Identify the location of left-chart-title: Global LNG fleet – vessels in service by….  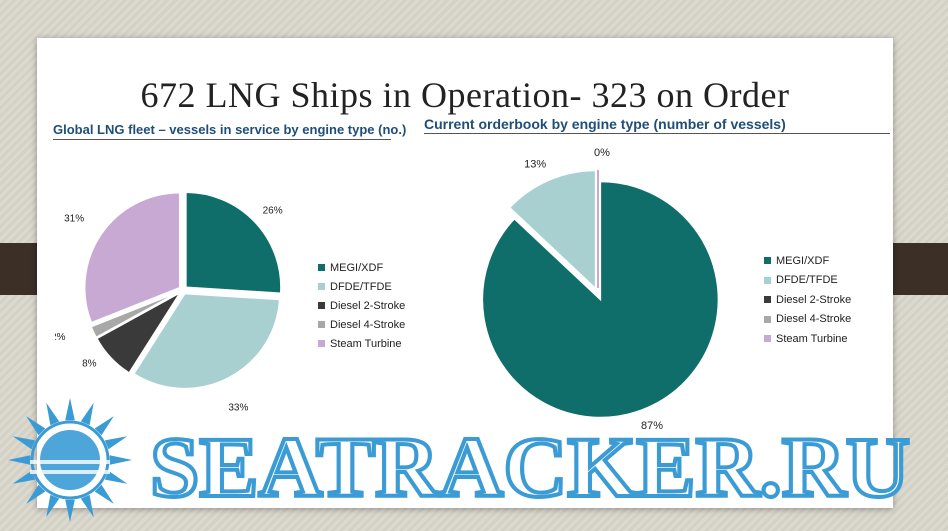
(229, 131).